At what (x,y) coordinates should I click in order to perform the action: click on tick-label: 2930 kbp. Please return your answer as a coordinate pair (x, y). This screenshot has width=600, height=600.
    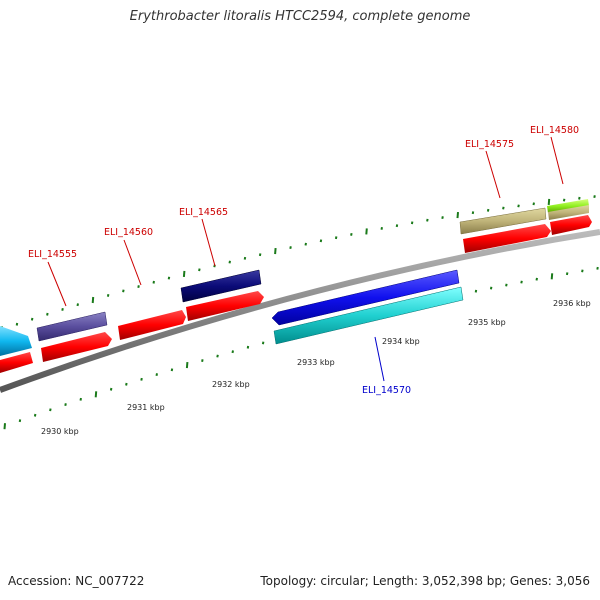
    Looking at the image, I should click on (60, 431).